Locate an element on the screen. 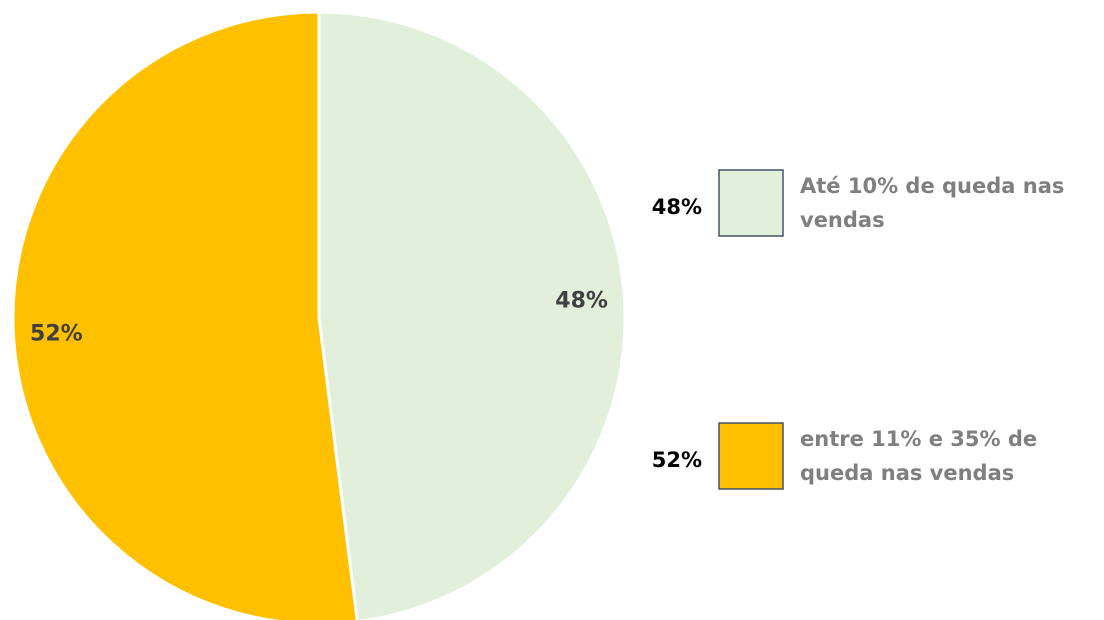  slice-label: 48% is located at coordinates (581, 300).